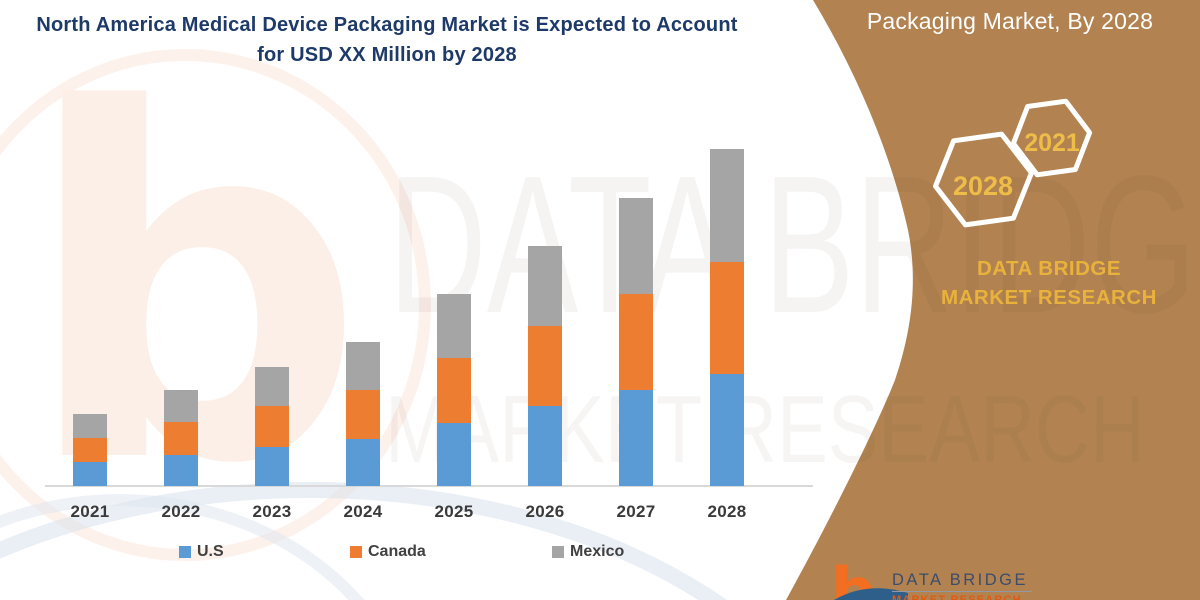  What do you see at coordinates (1051, 138) in the screenshot?
I see `hexagon-2021-icon` at bounding box center [1051, 138].